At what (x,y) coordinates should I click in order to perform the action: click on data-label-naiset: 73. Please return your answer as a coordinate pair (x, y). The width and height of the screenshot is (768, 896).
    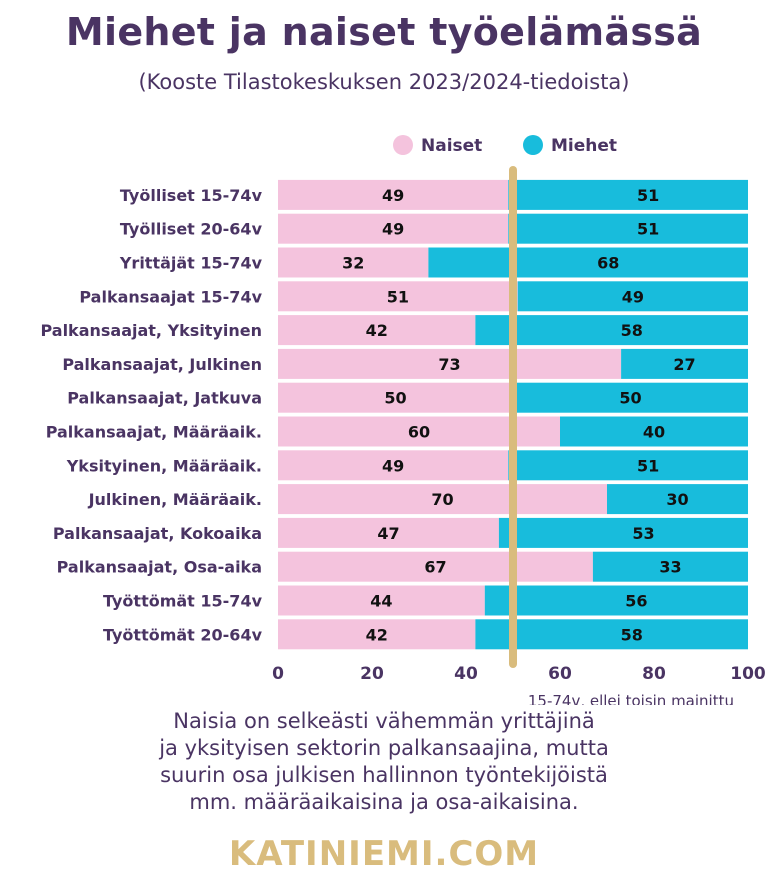
    Looking at the image, I should click on (449, 364).